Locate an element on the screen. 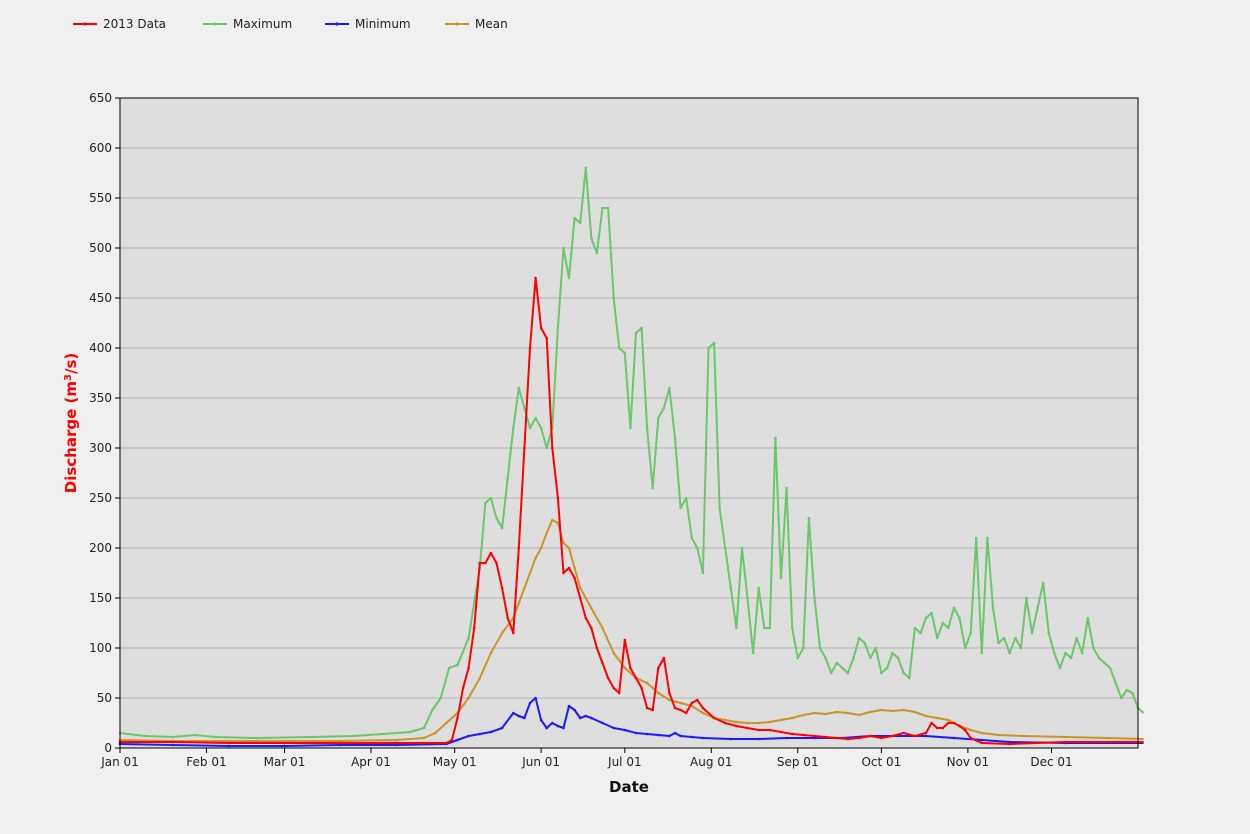 The image size is (1250, 834). legend-marker is located at coordinates (457, 24).